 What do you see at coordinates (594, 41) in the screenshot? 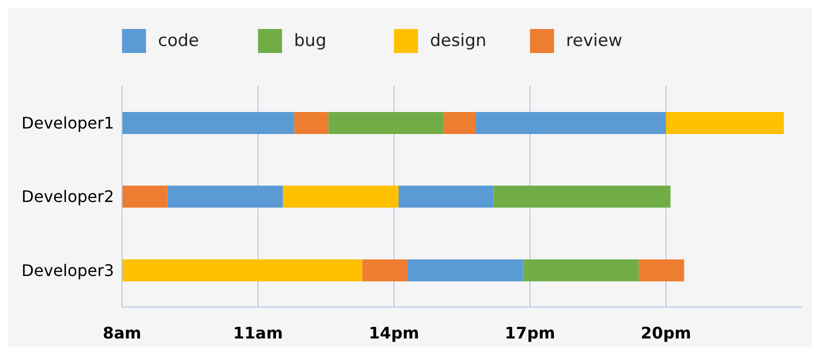
I see `legend-label: review` at bounding box center [594, 41].